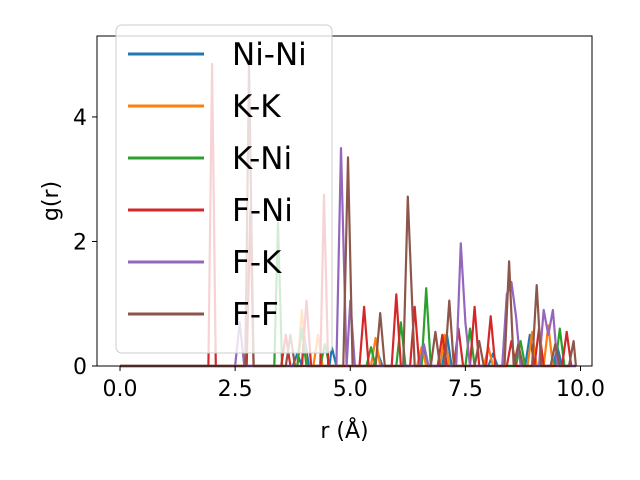 This screenshot has height=480, width=640. What do you see at coordinates (235, 389) in the screenshot?
I see `x-tick-label: 2.5` at bounding box center [235, 389].